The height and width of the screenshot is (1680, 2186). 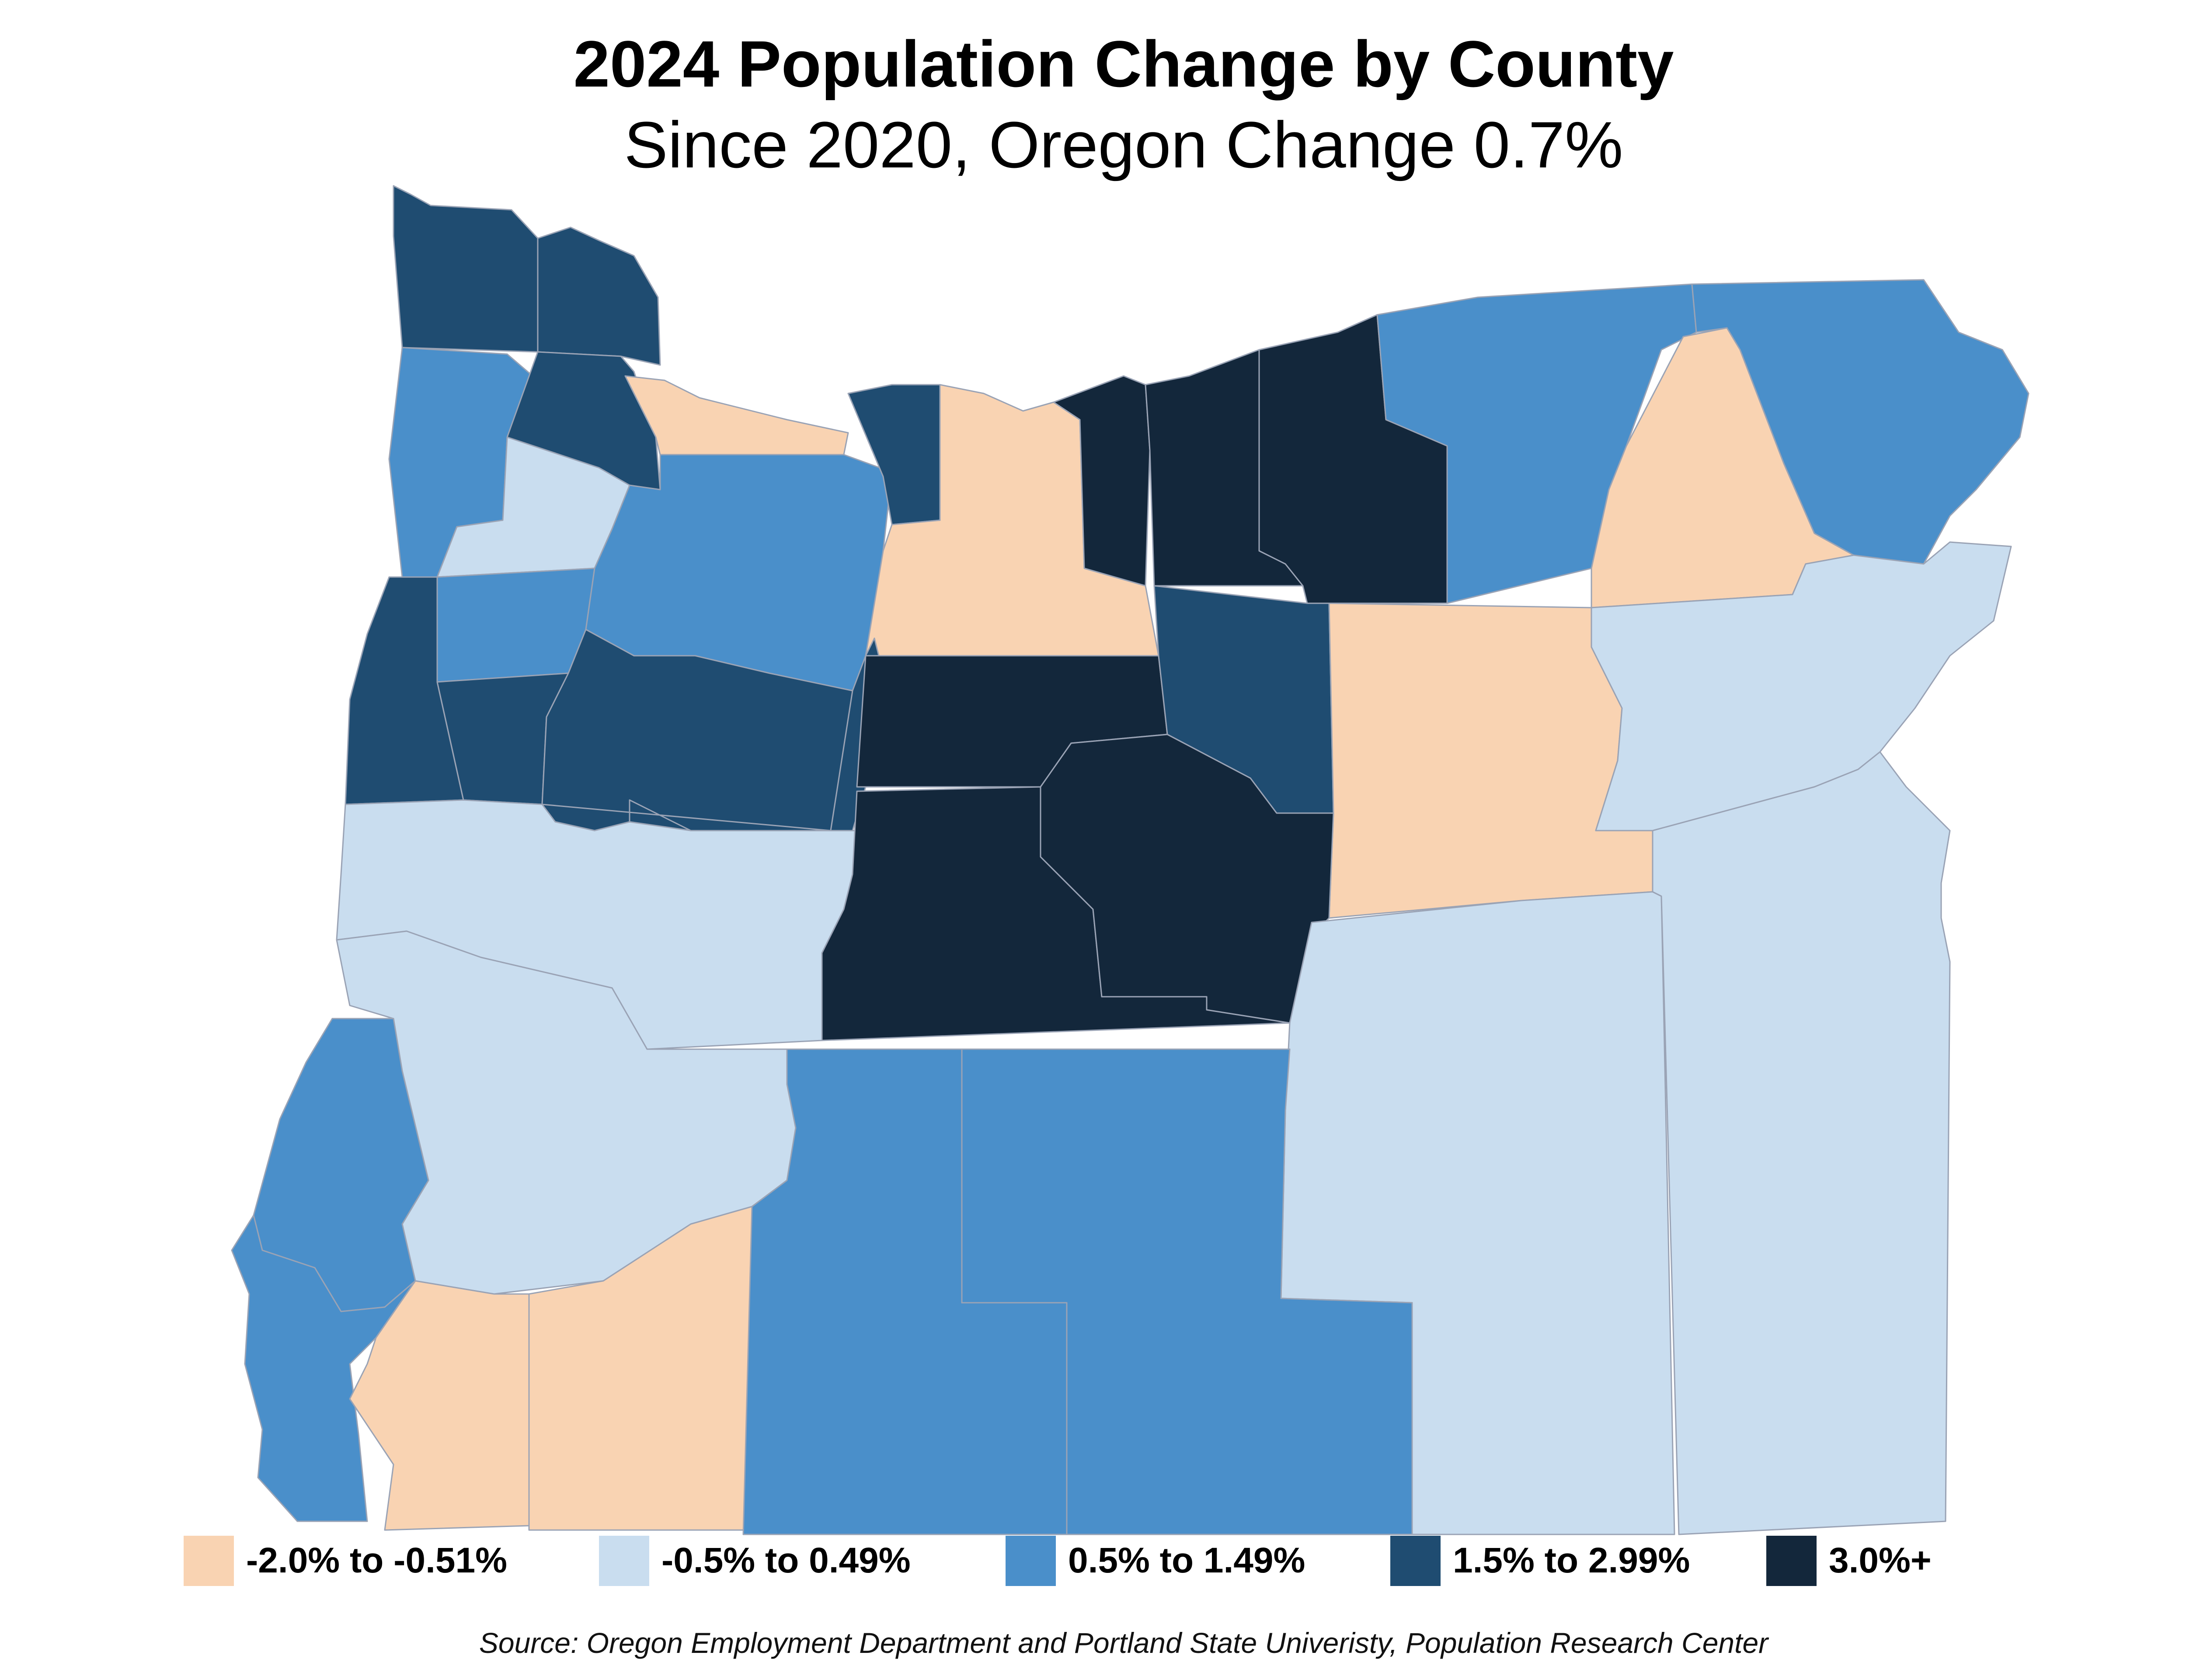 I want to click on county-josephine, so click(x=439, y=1405).